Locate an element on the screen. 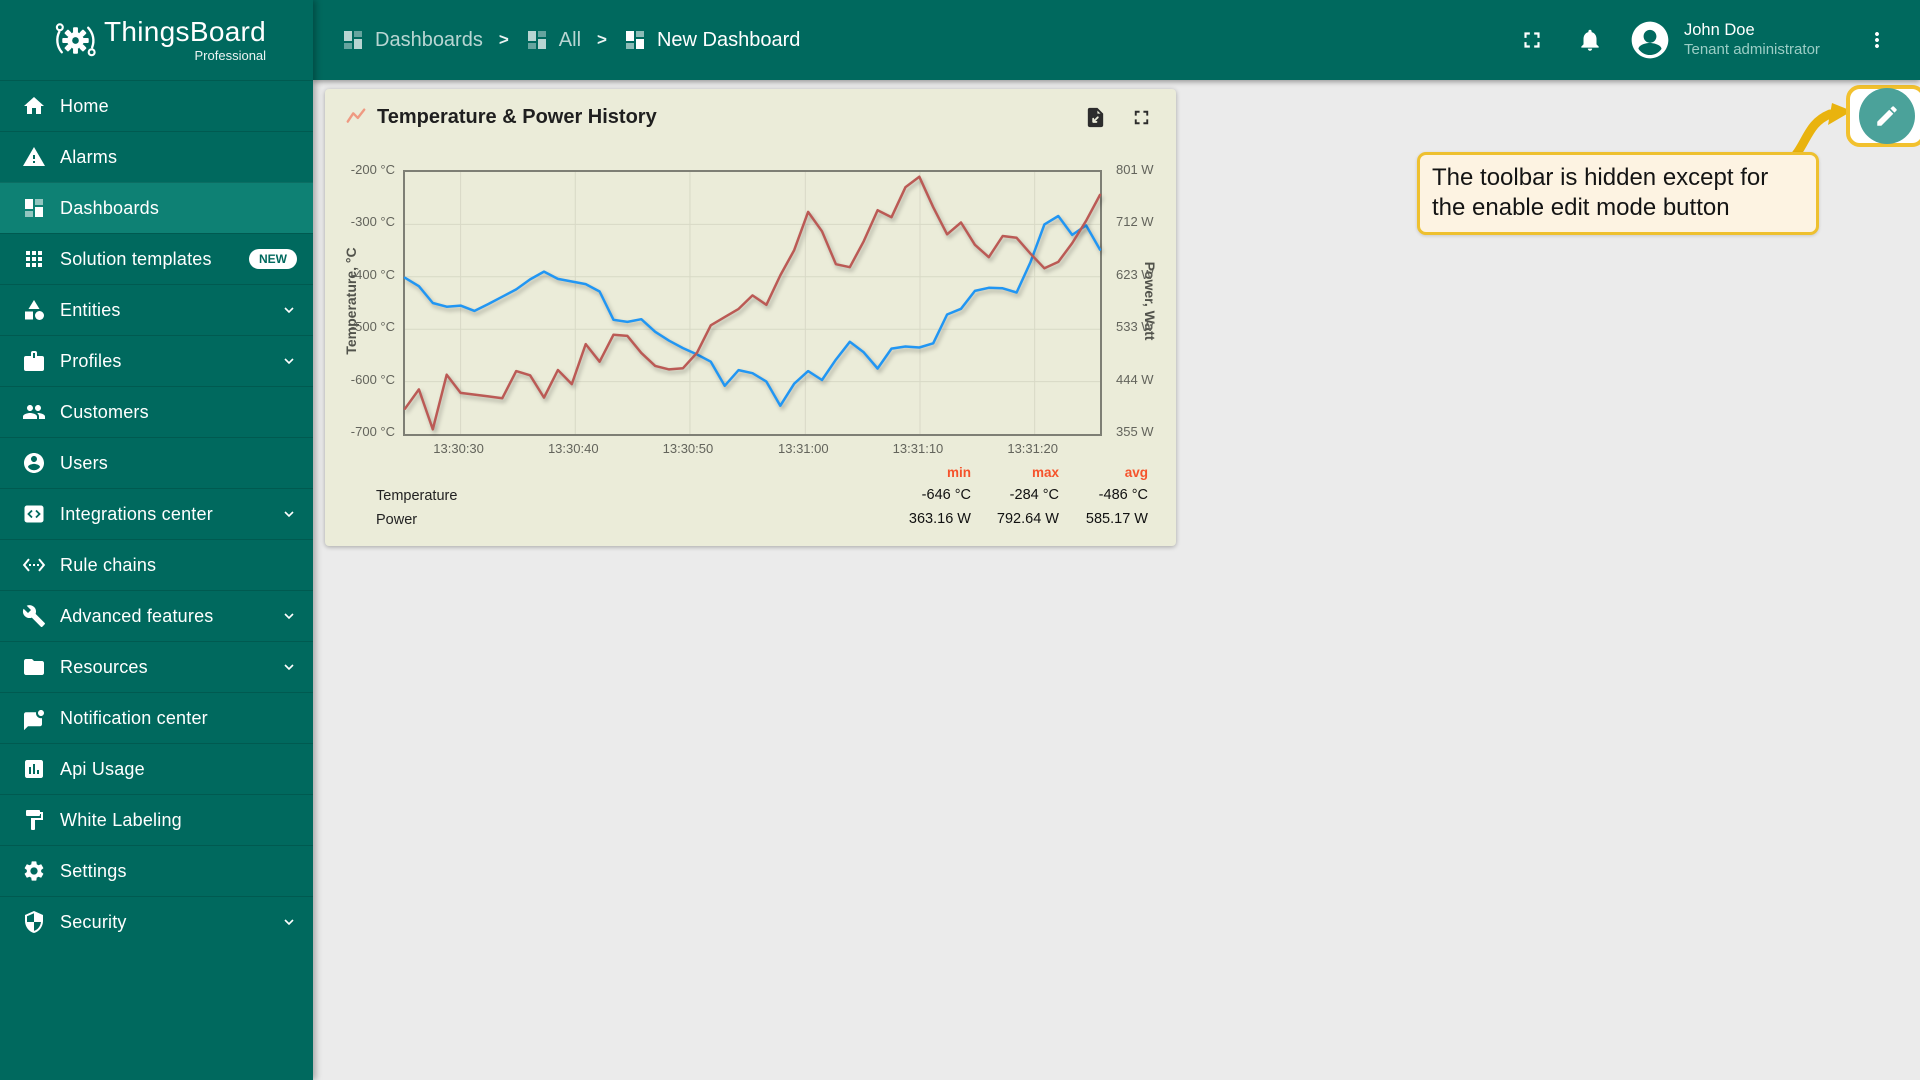 The height and width of the screenshot is (1080, 1920). header-actions: John Doe Tenant administrator is located at coordinates (1703, 40).